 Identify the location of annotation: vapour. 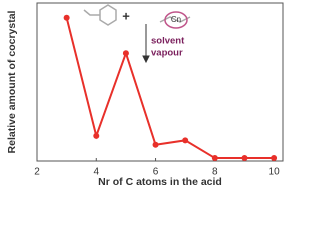
(167, 53).